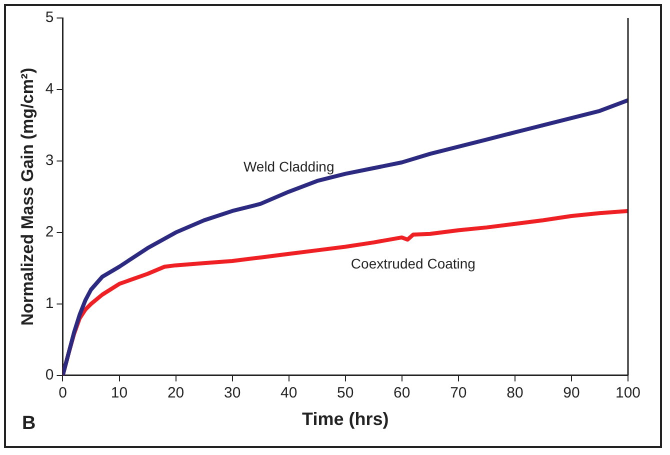 The image size is (670, 455). I want to click on text: B, so click(29, 423).